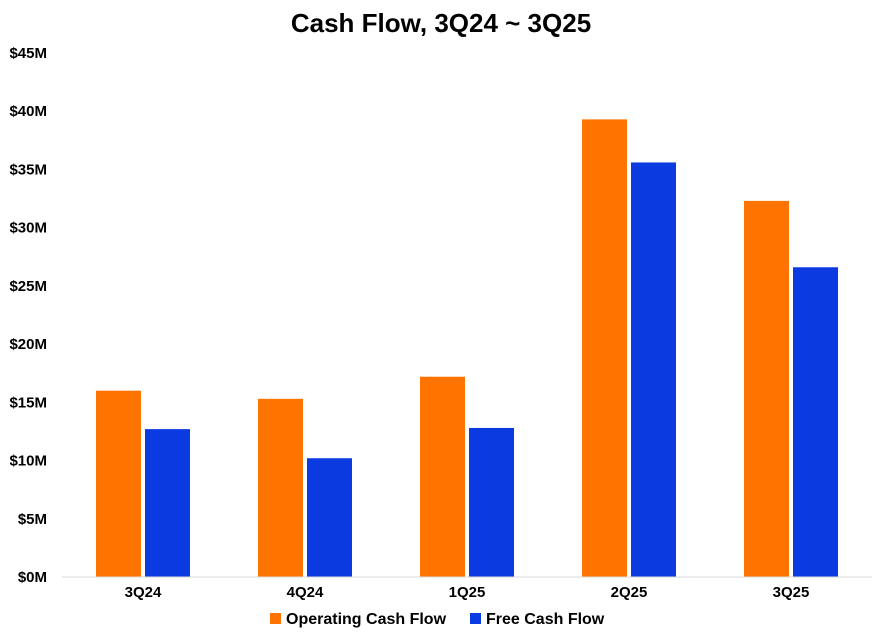 The image size is (883, 640). What do you see at coordinates (791, 592) in the screenshot?
I see `x-tick-label: 3Q25` at bounding box center [791, 592].